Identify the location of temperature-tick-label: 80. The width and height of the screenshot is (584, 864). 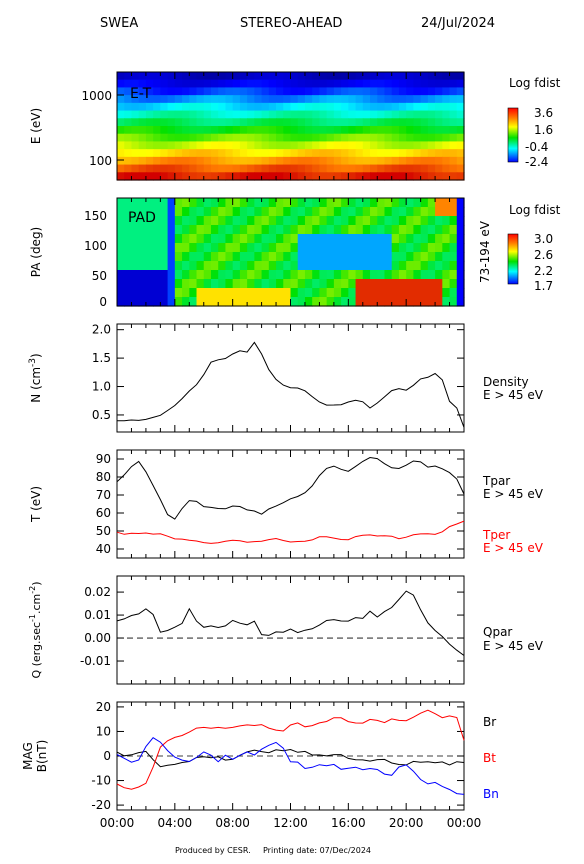
(103, 477).